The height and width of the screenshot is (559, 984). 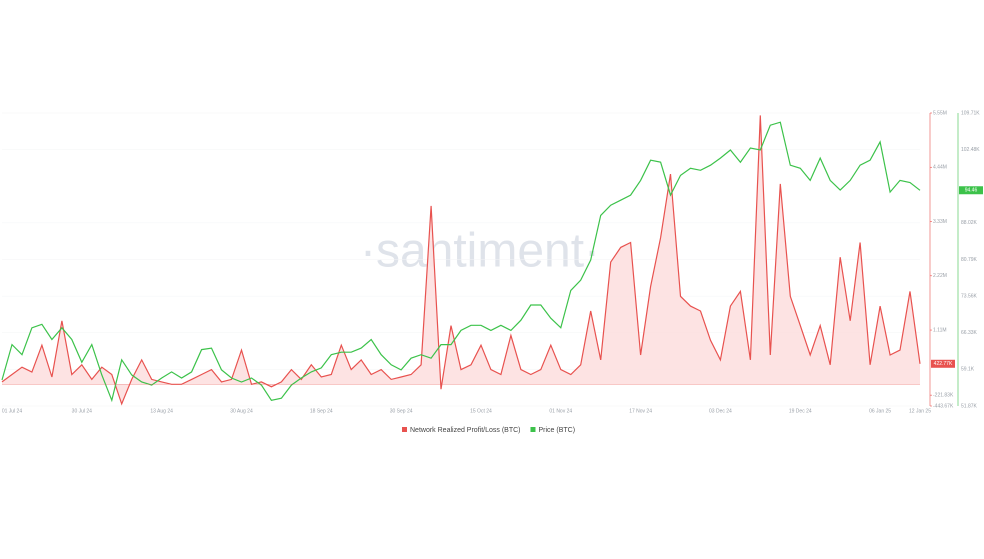 I want to click on y-tick-label: 4.44M, so click(x=940, y=168).